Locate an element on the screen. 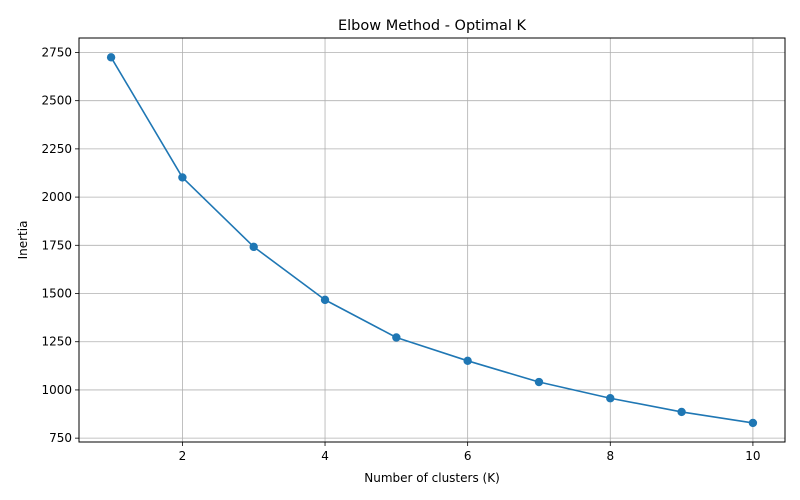 Image resolution: width=800 pixels, height=500 pixels. y-axis-ticks: 750 1000 1250 1500 1750 2000 2250 2500 2750 is located at coordinates (60, 245).